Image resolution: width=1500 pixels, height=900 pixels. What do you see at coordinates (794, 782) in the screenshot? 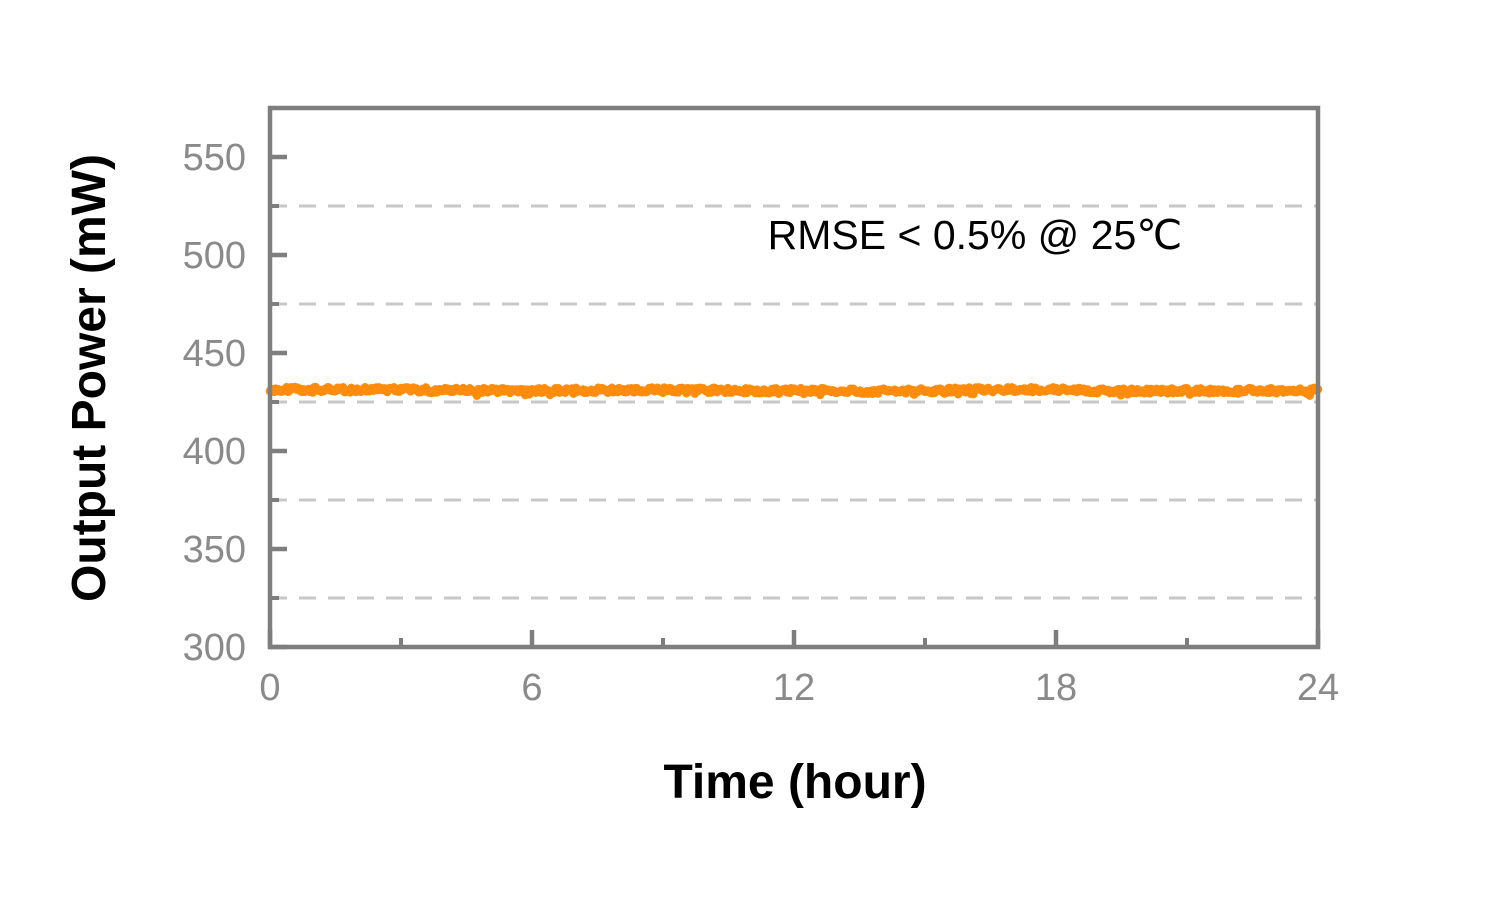
I see `x-axis-title: Time (hour)` at bounding box center [794, 782].